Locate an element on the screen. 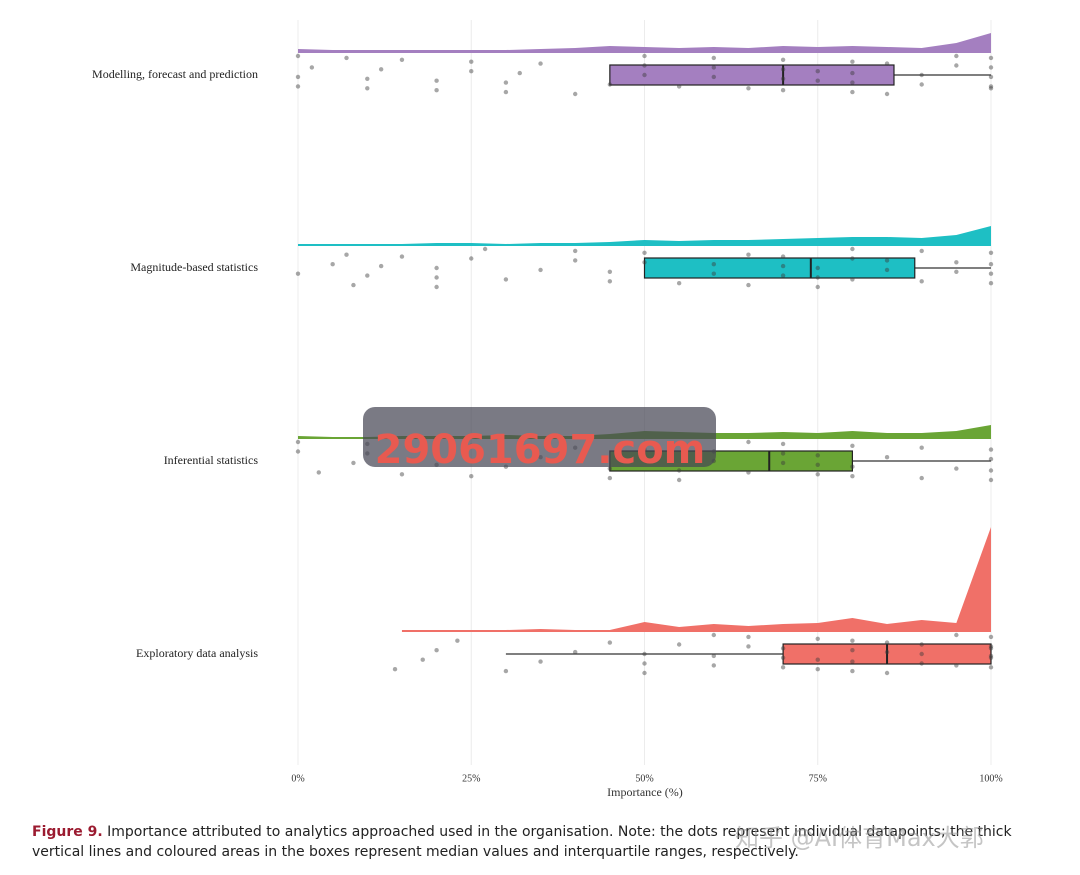  category-label: Modelling, forecast and prediction is located at coordinates (175, 74).